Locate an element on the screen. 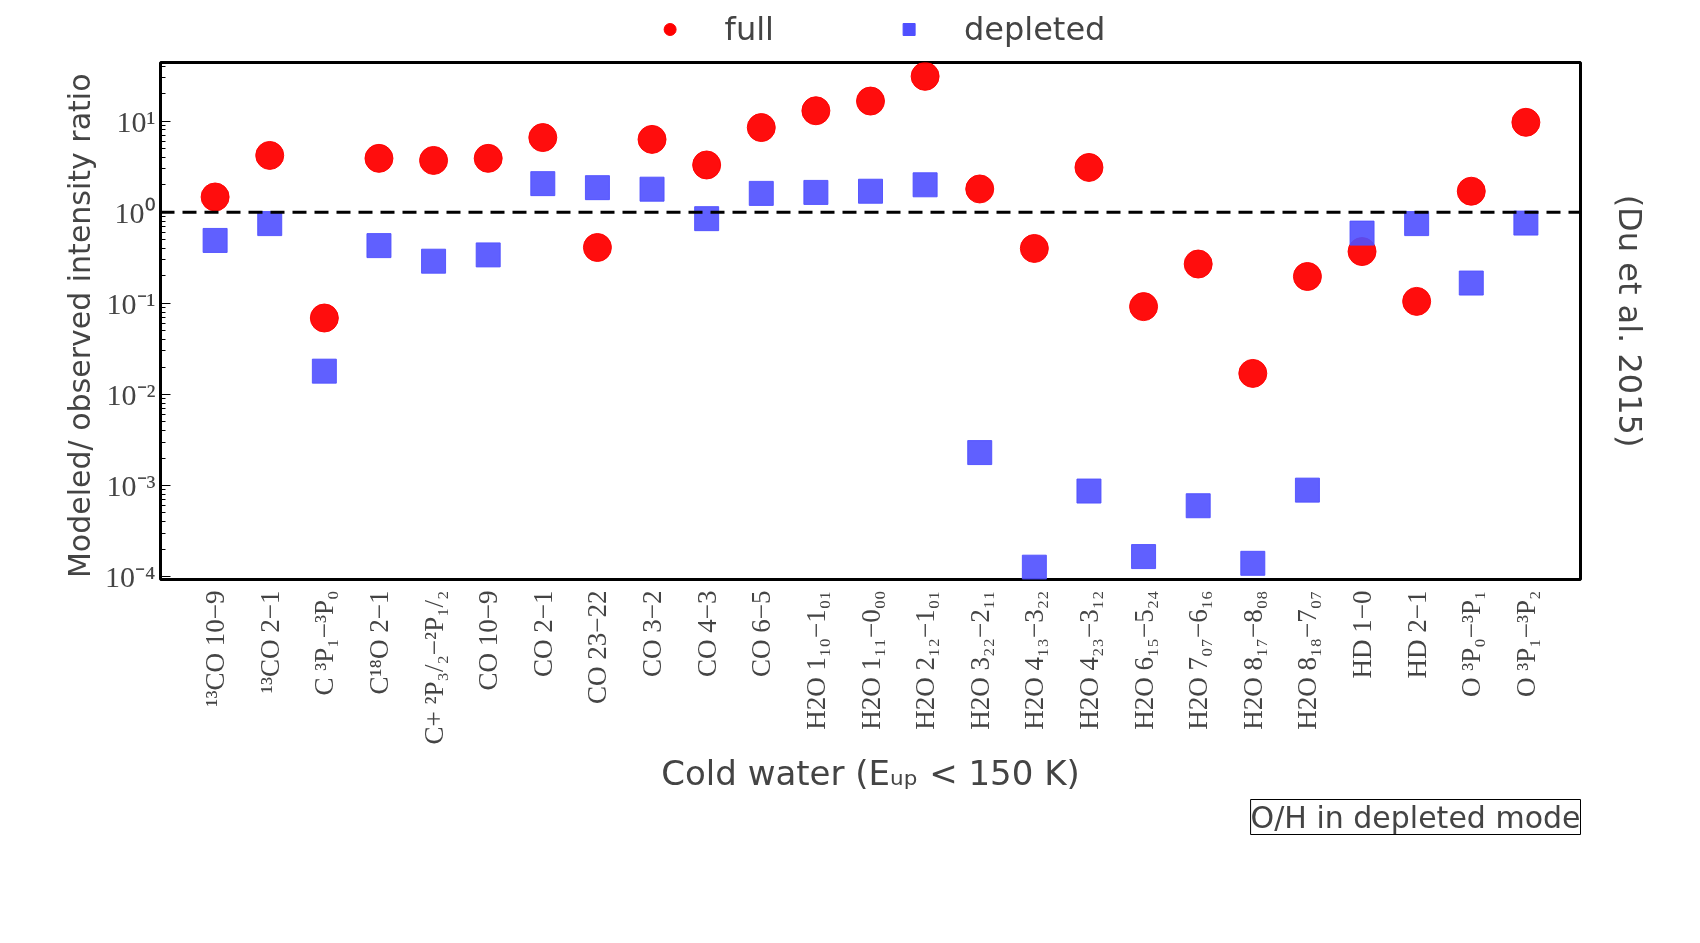 This screenshot has height=943, width=1700. x-tick-label: ¹³CO 10−9 is located at coordinates (215, 648).